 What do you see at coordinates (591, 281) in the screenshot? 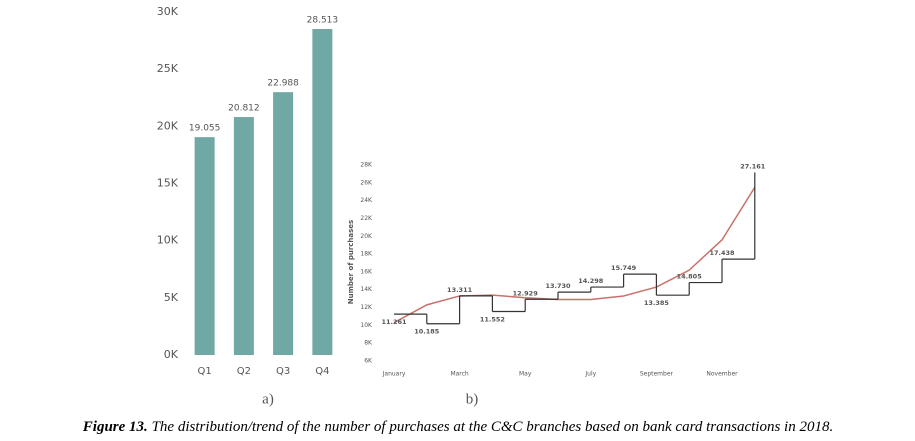
I see `value-label: 14.298` at bounding box center [591, 281].